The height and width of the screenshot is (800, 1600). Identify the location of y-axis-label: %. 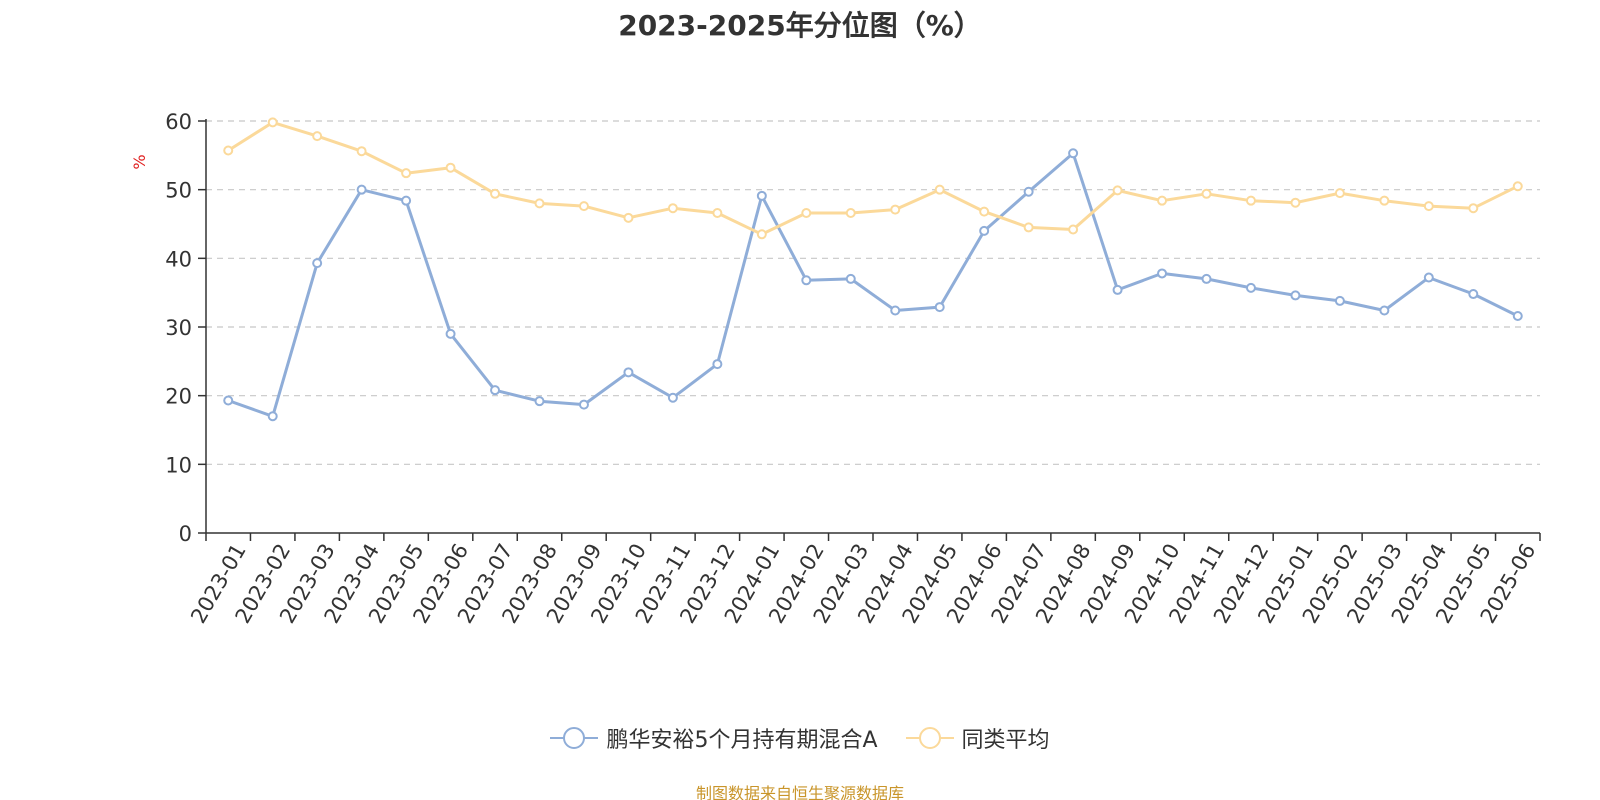
(139, 161).